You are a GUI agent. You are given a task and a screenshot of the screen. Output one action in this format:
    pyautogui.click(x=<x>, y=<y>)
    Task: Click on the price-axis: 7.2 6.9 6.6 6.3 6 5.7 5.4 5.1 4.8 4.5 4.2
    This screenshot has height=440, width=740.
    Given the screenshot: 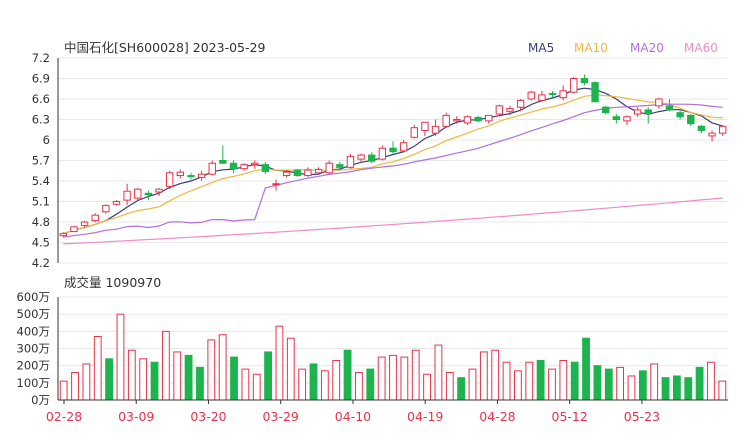 What is the action you would take?
    pyautogui.click(x=45, y=160)
    